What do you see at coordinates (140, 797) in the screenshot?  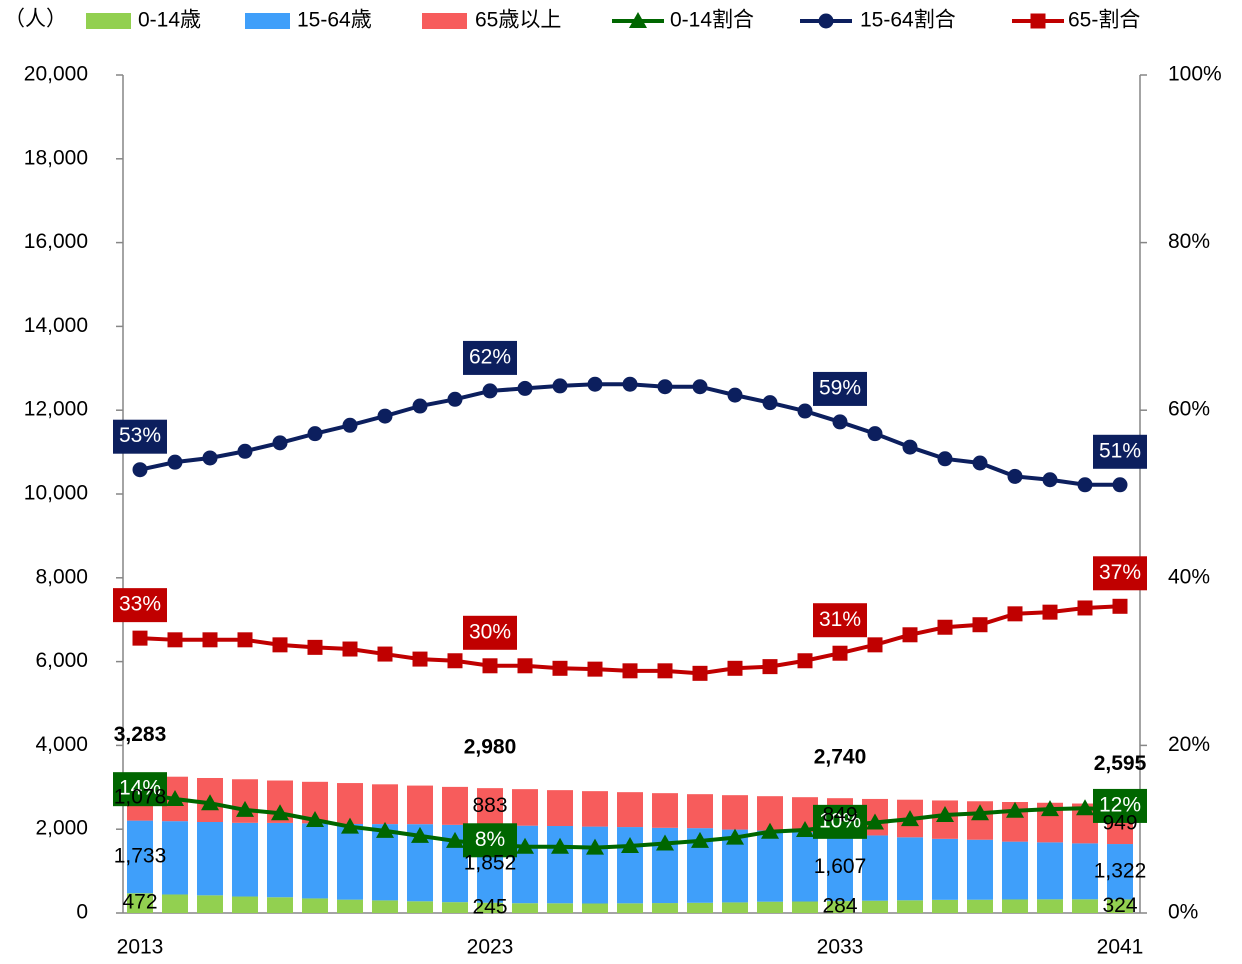 I see `bar-value-label: 1,078` at bounding box center [140, 797].